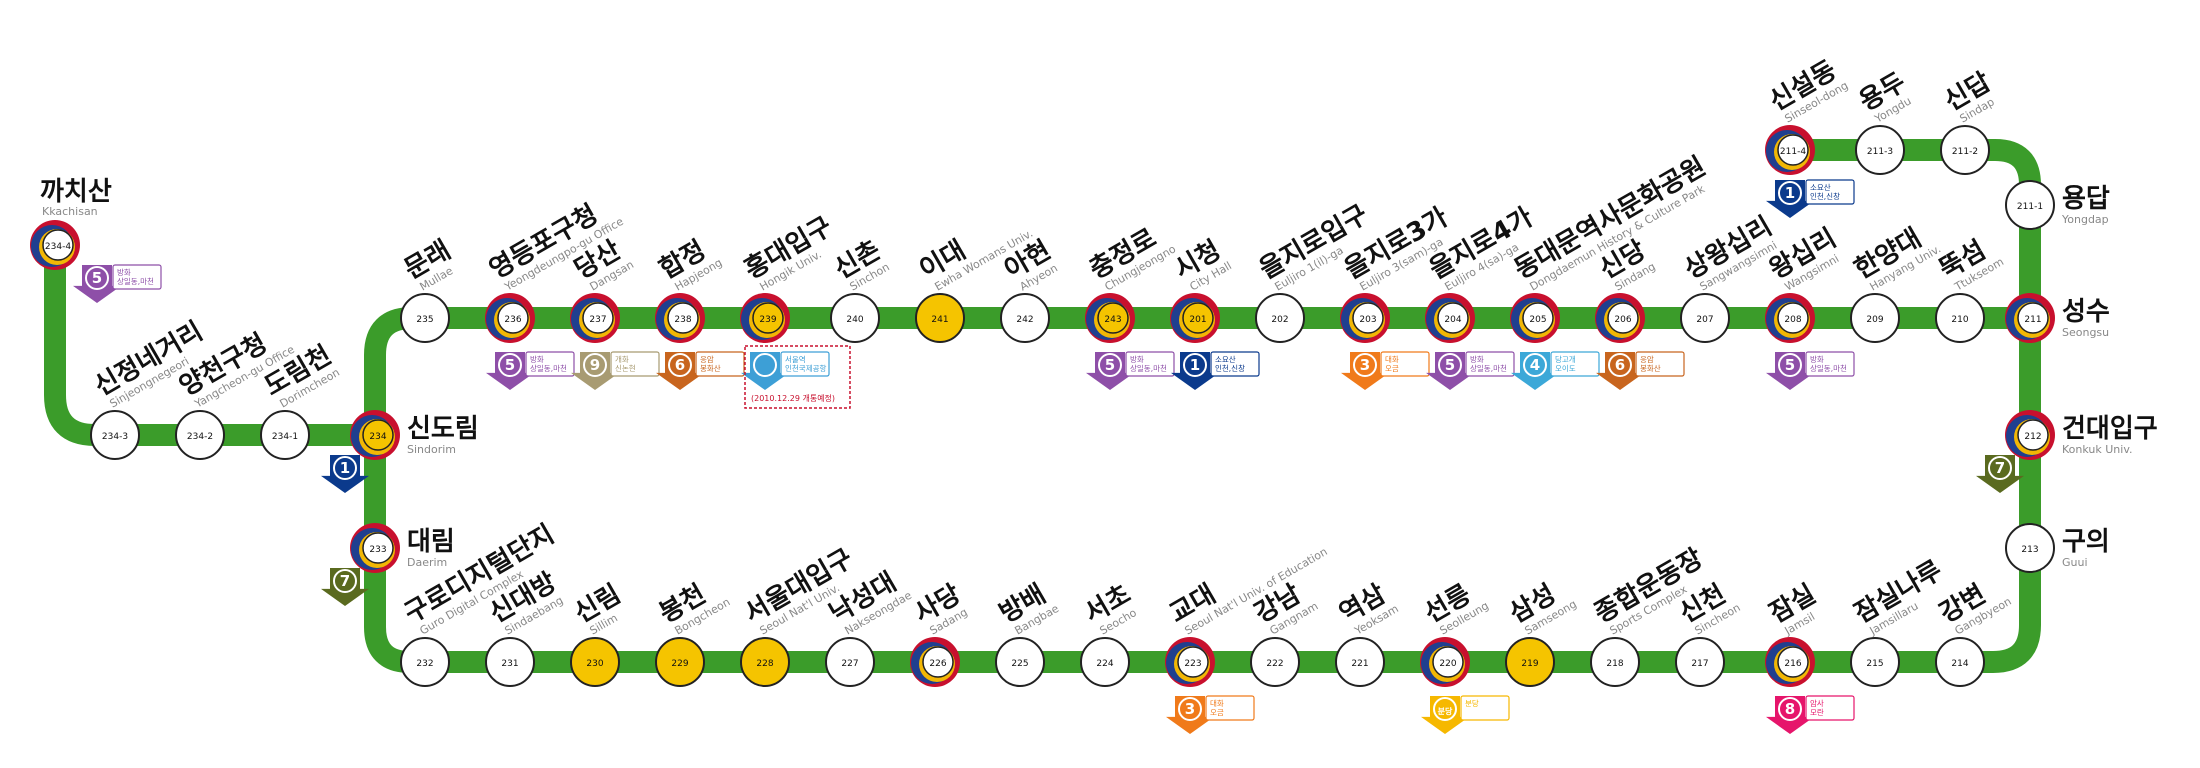 The height and width of the screenshot is (768, 2200). Describe the element at coordinates (1445, 662) in the screenshot. I see `station-220: 220` at that location.